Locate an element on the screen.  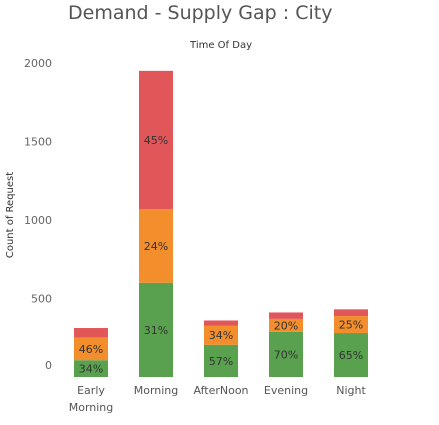
y-axis-title: Count of Request is located at coordinates (10, 215).